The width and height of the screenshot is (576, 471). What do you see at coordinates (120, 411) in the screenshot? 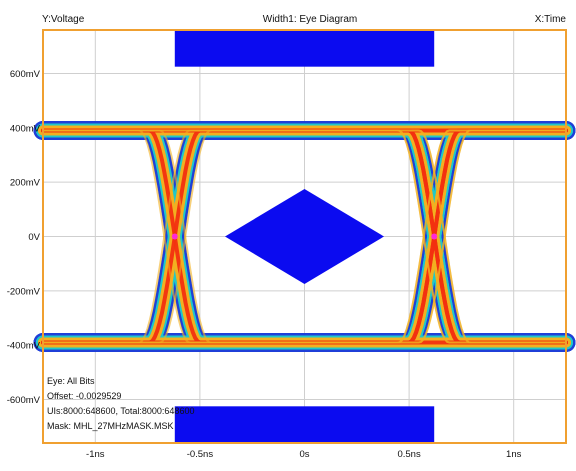
I see `info-uis: UIs:8000:648600, Total:8000:648600` at bounding box center [120, 411].